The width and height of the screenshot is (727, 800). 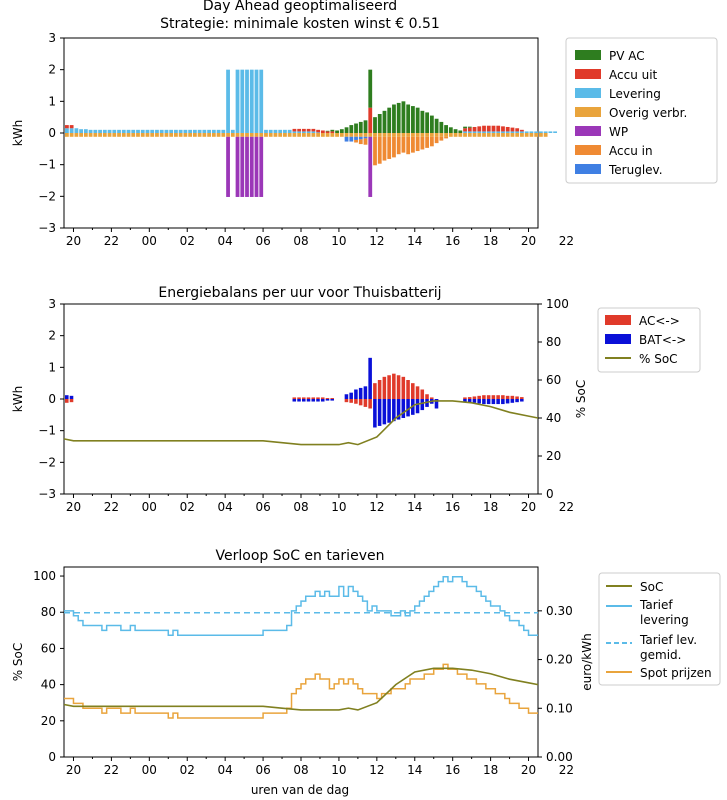 I want to click on spot-line, so click(x=301, y=691).